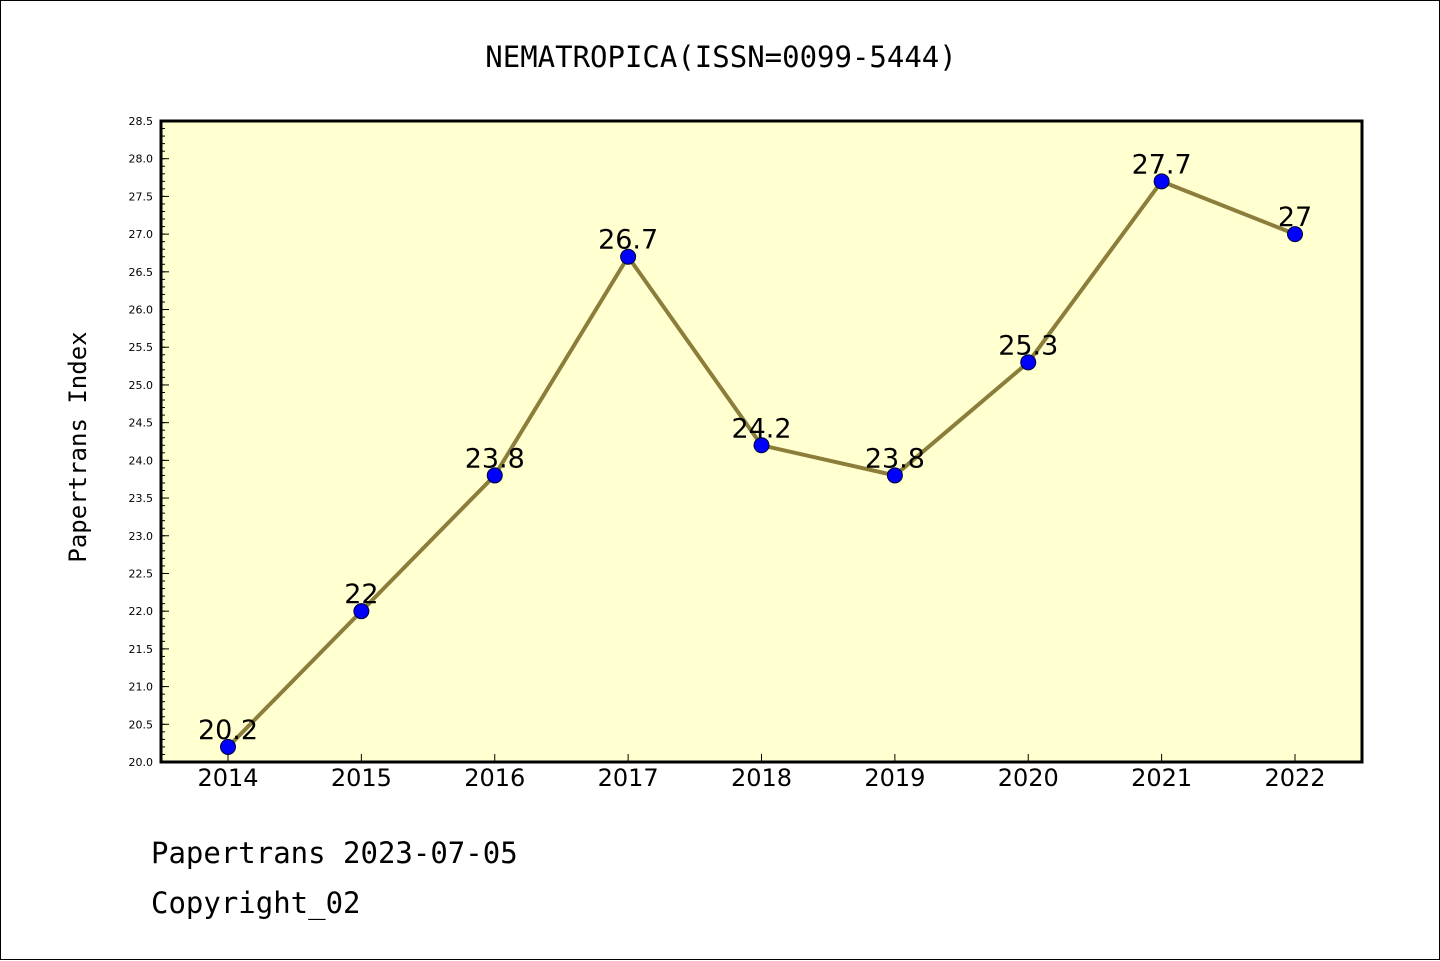 The image size is (1440, 961). I want to click on x-tick-label: 2014, so click(227, 778).